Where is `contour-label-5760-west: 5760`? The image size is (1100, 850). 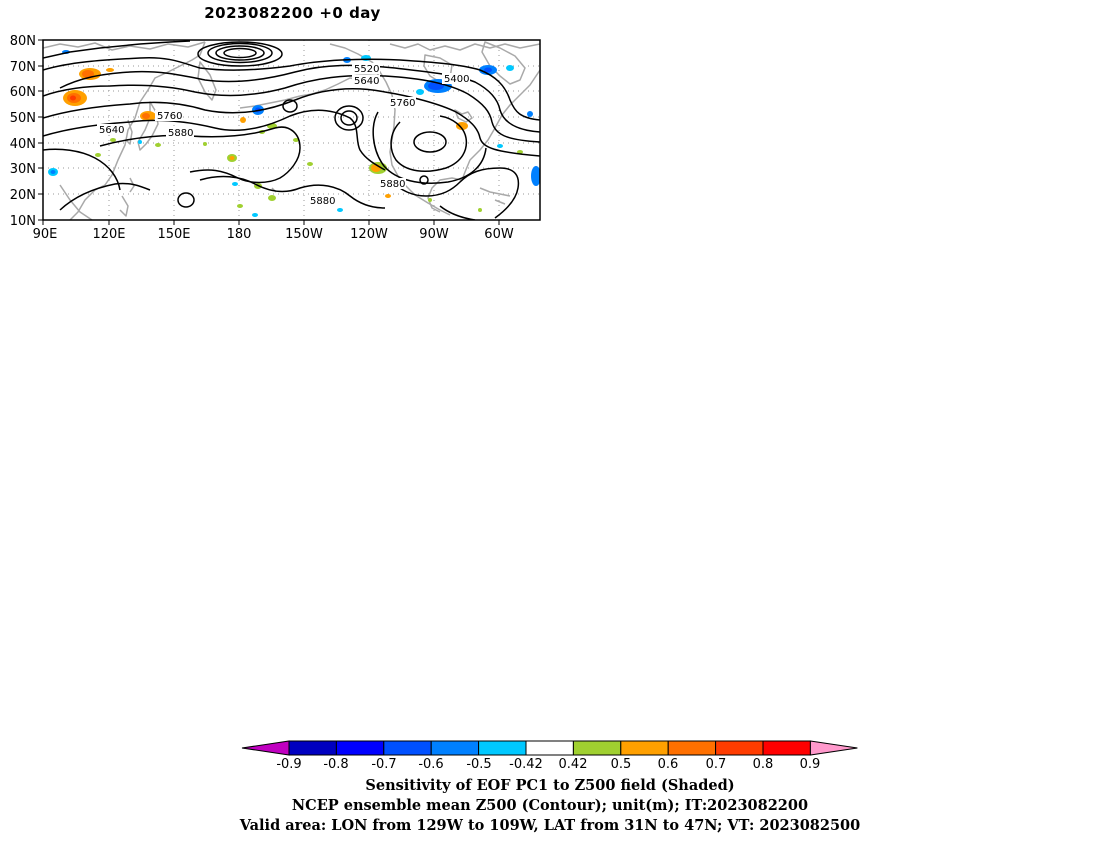 contour-label-5760-west: 5760 is located at coordinates (169, 116).